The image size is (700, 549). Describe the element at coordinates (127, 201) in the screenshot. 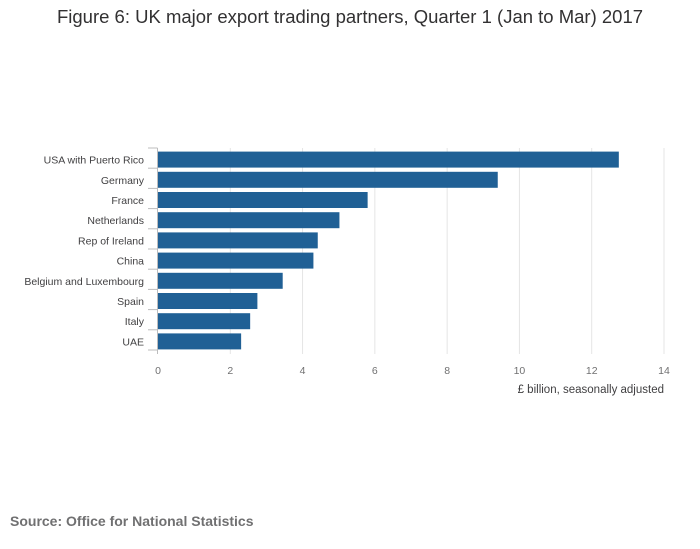

I see `category-label: France` at that location.